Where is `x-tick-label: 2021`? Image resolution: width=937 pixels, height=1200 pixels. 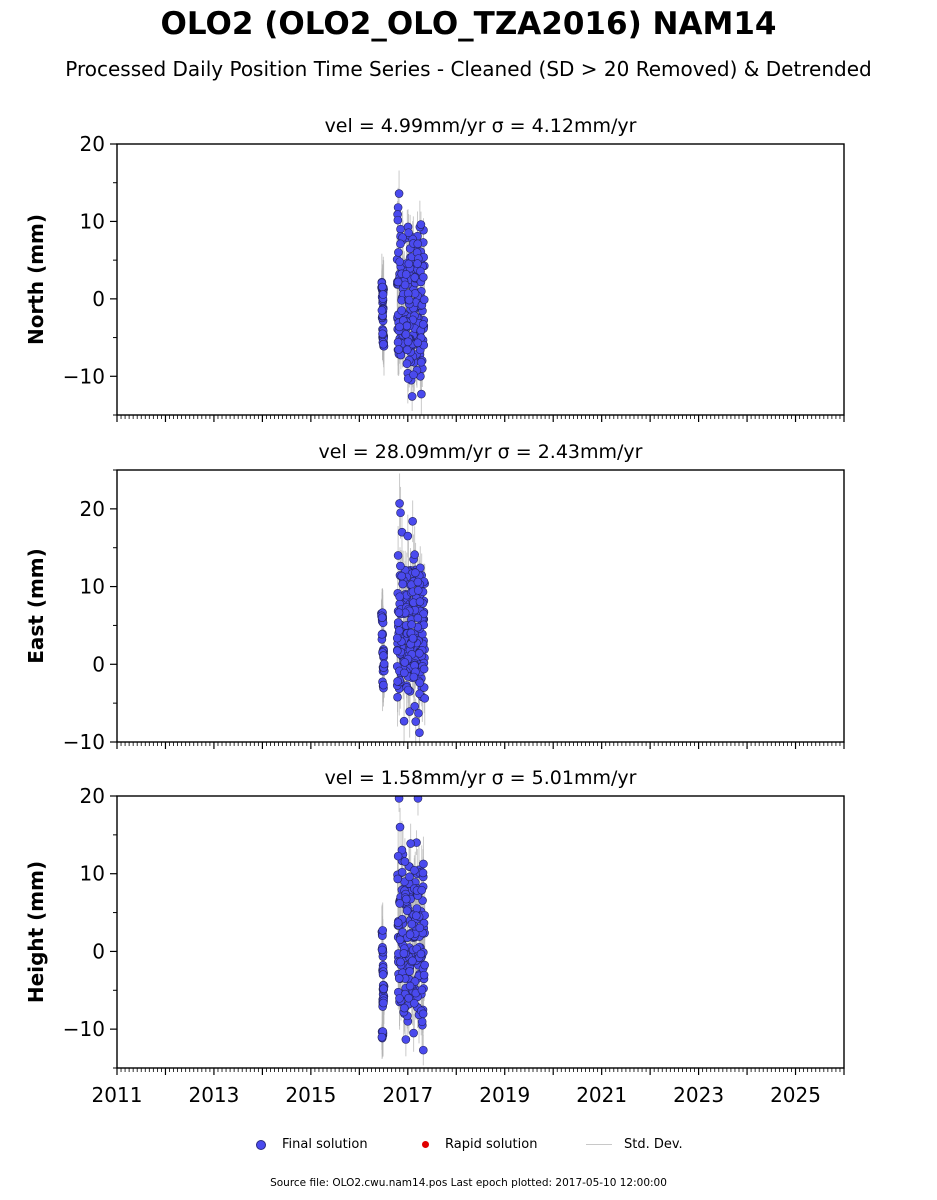
x-tick-label: 2021 is located at coordinates (601, 1095).